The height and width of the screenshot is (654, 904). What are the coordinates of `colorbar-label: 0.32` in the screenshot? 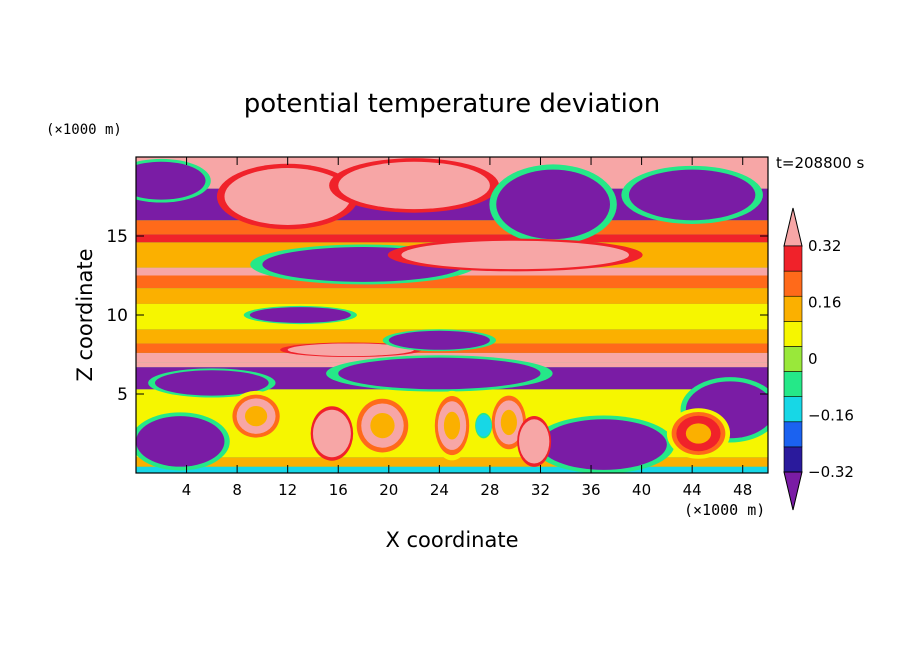 It's located at (824, 246).